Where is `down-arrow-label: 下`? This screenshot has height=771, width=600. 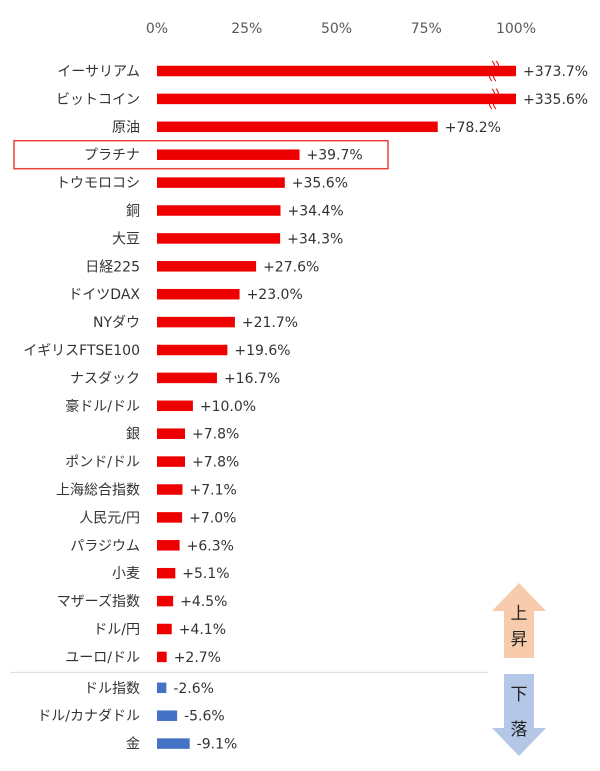 down-arrow-label: 下 is located at coordinates (519, 695).